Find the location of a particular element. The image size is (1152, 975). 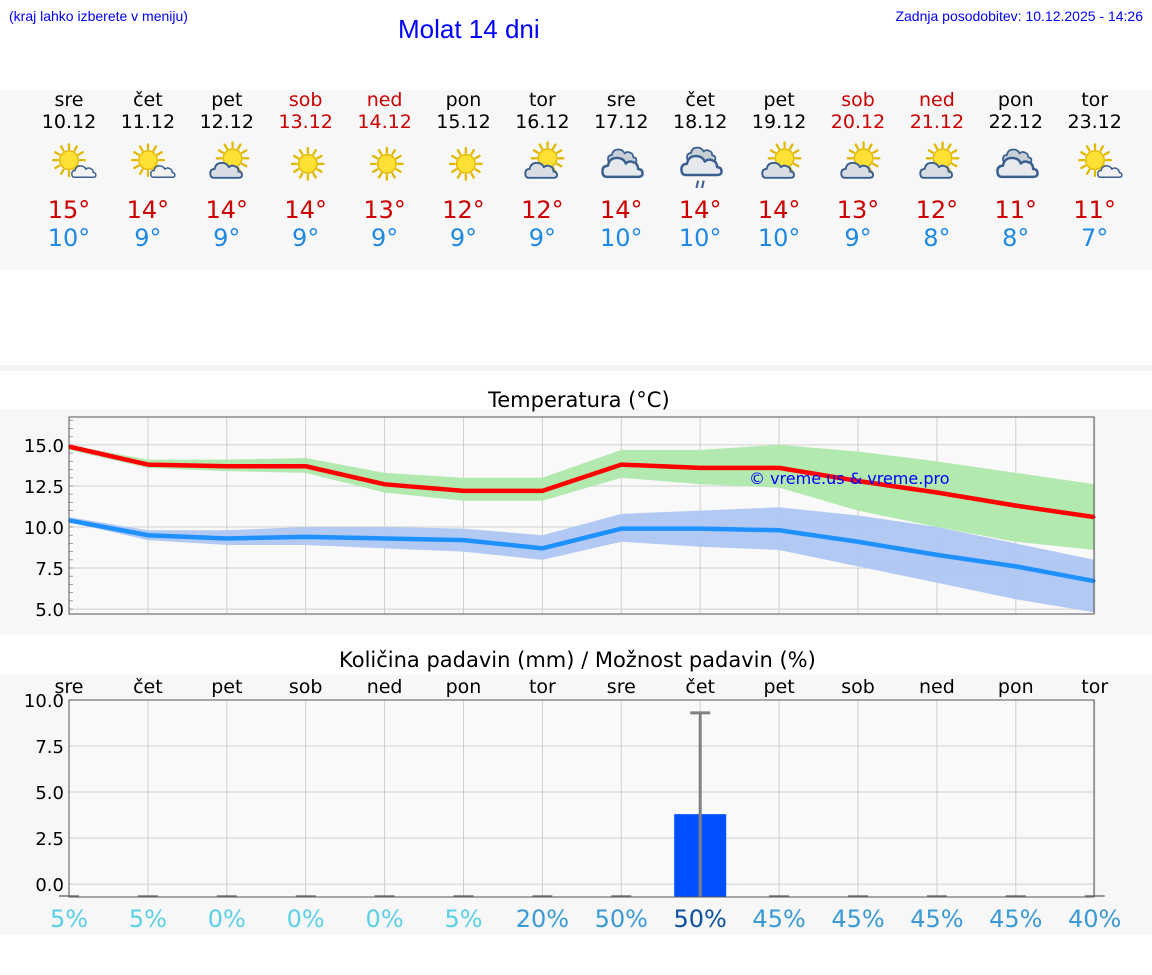

day-column: sre 10.12 15° 10° is located at coordinates (69, 171).